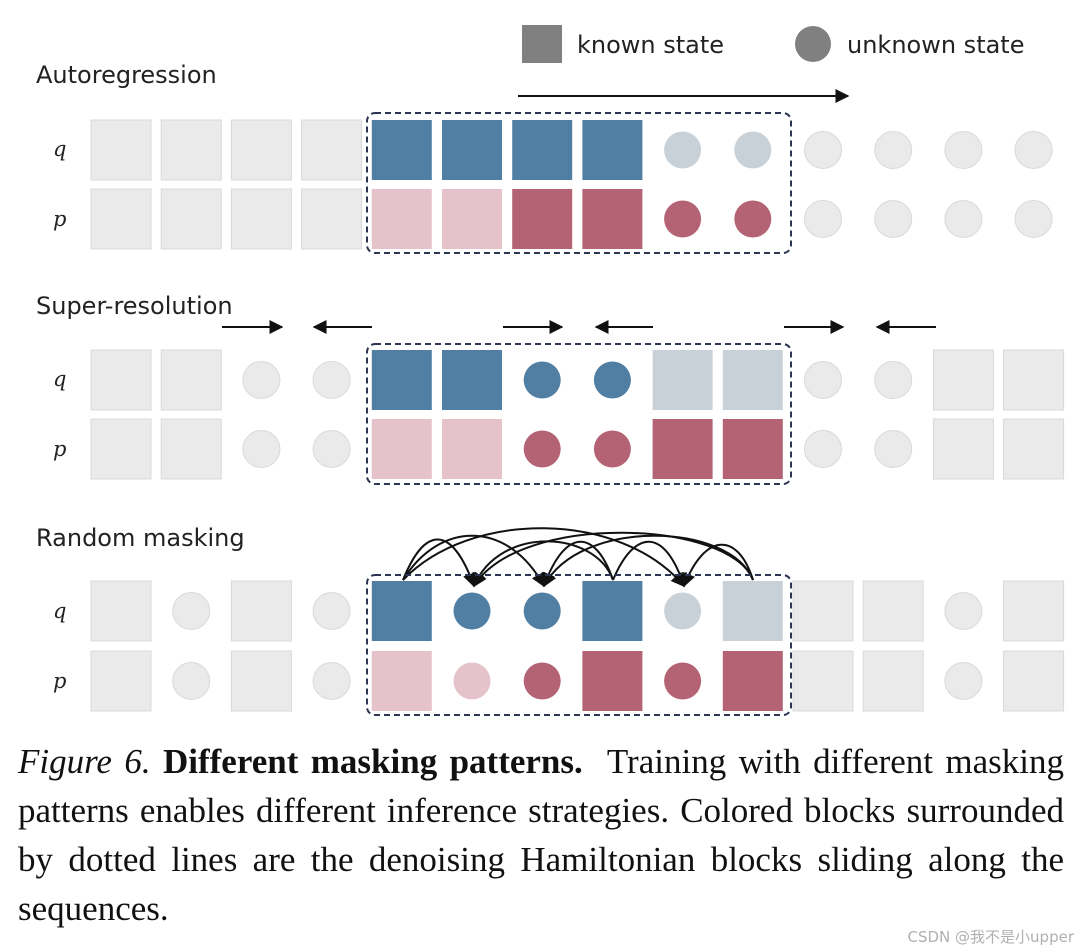 Image resolution: width=1080 pixels, height=951 pixels. What do you see at coordinates (472, 681) in the screenshot?
I see `state-circle-known-p-light` at bounding box center [472, 681].